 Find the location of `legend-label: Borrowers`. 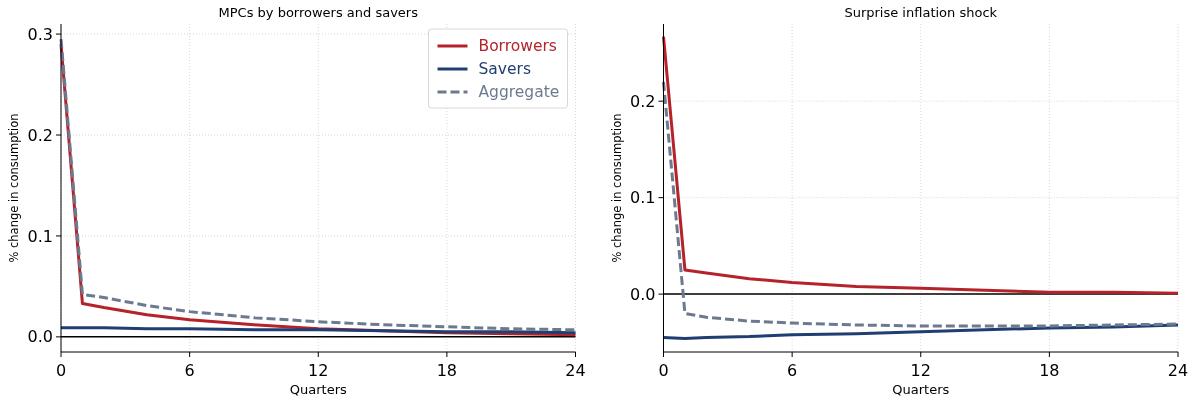

legend-label: Borrowers is located at coordinates (517, 46).